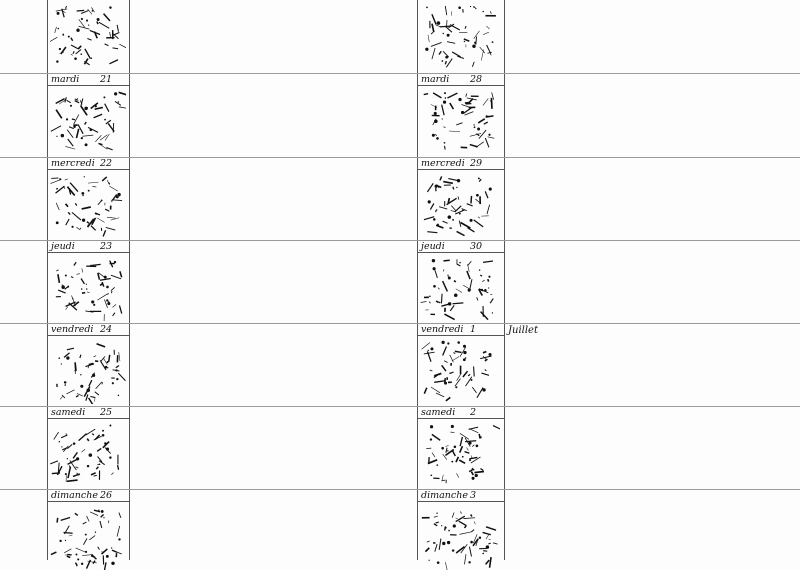 The height and width of the screenshot is (570, 800). What do you see at coordinates (74, 495) in the screenshot?
I see `day-name: dimanche` at bounding box center [74, 495].